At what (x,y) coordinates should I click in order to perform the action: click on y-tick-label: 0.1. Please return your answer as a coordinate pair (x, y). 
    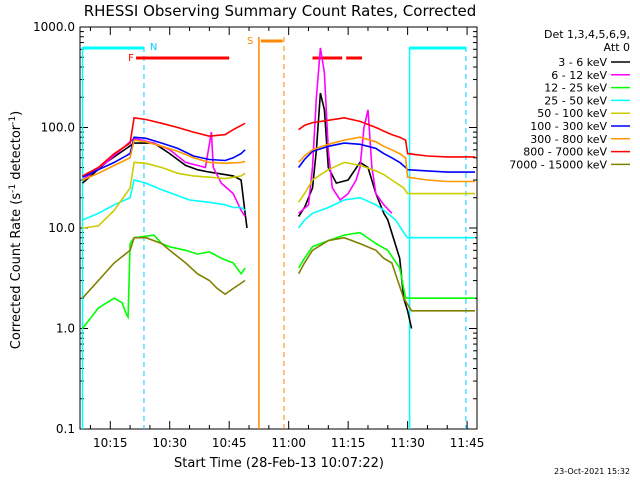
    Looking at the image, I should click on (65, 429).